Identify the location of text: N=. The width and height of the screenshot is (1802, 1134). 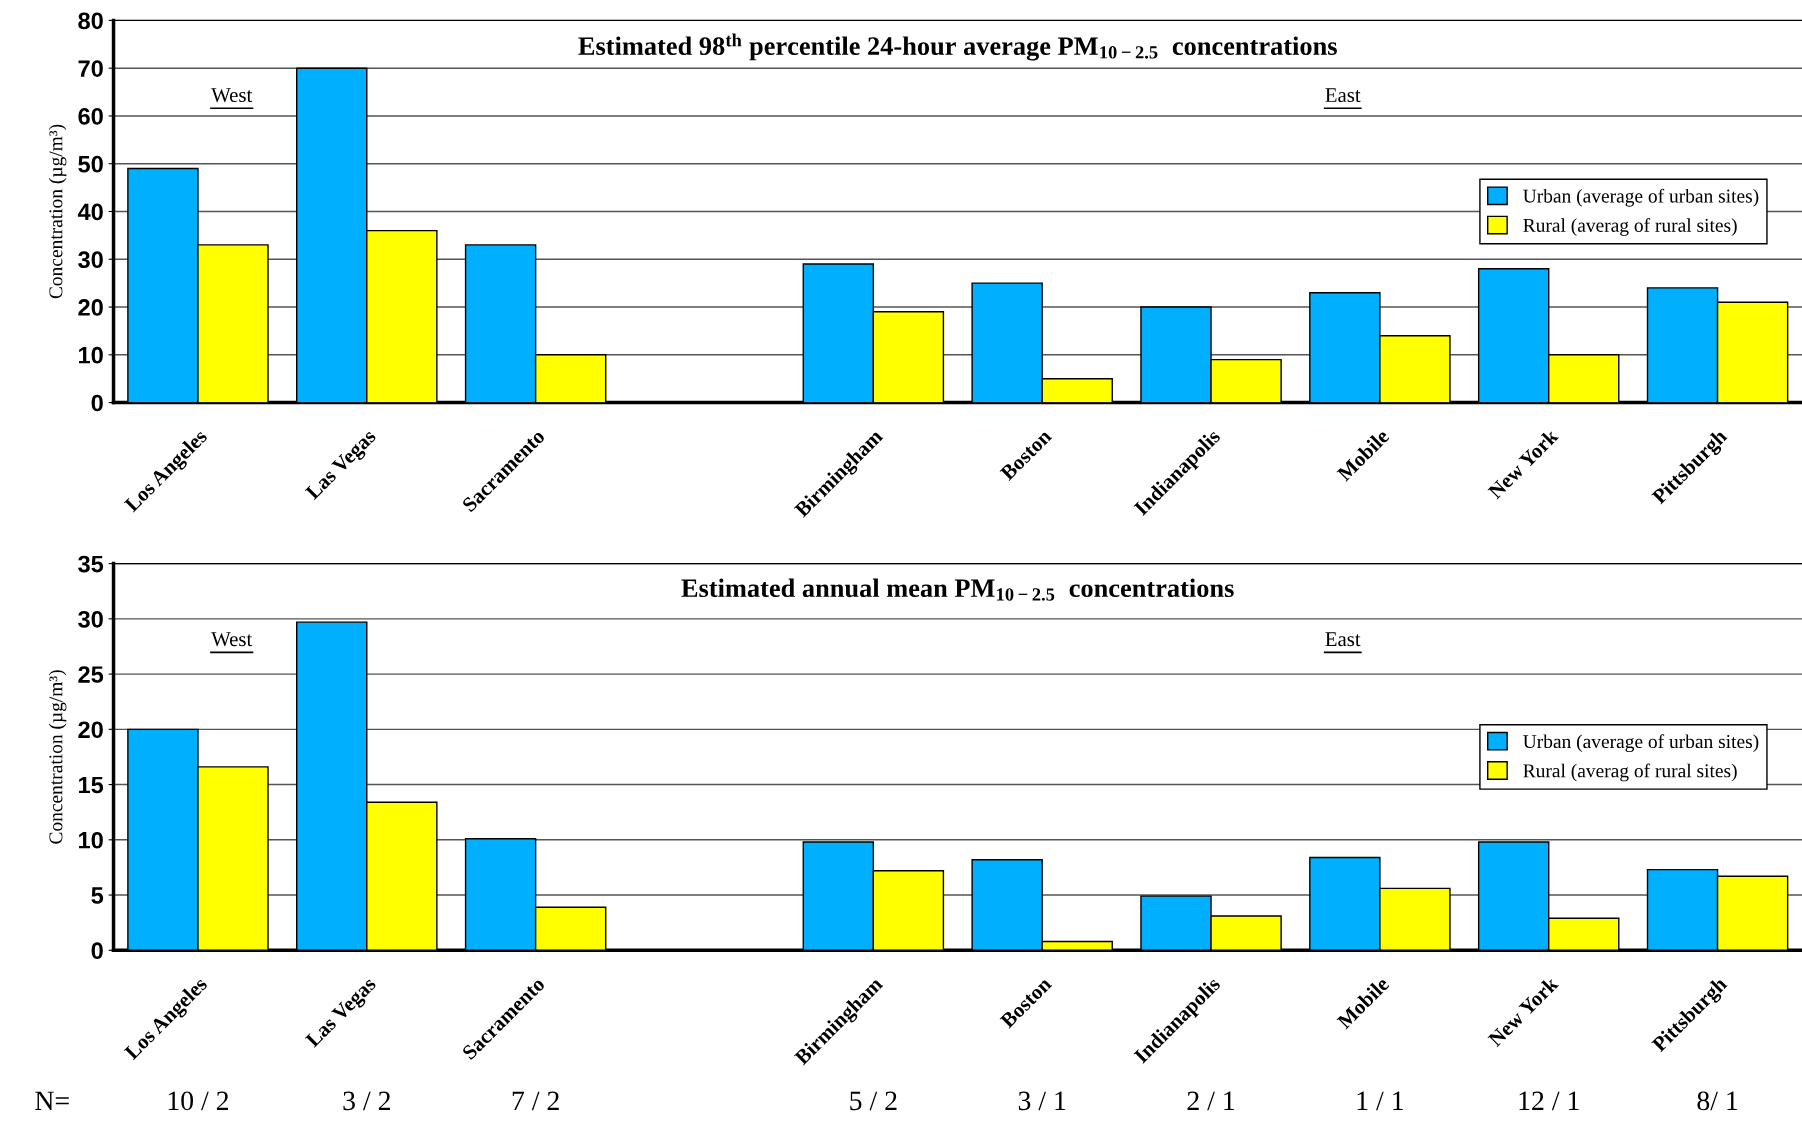
(52, 1100).